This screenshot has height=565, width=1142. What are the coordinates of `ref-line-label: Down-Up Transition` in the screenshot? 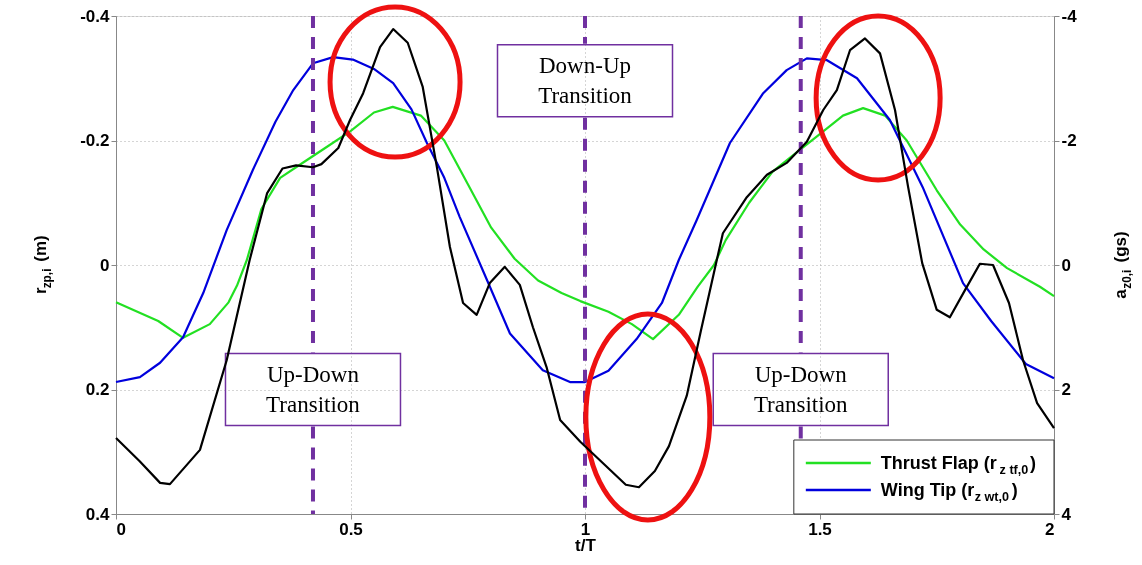 It's located at (585, 80).